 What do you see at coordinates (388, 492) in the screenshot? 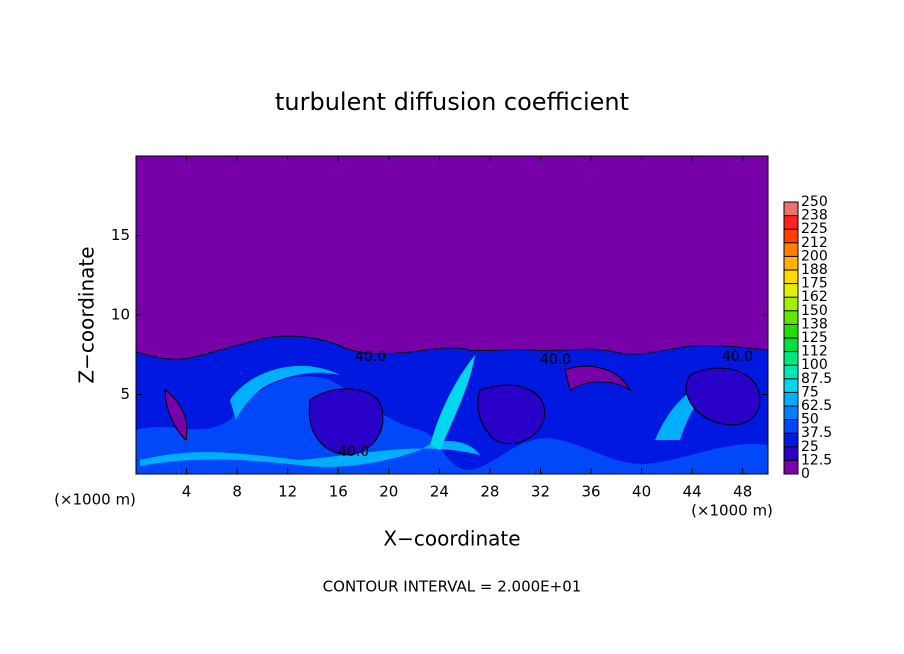
I see `x-tick-label: 20` at bounding box center [388, 492].